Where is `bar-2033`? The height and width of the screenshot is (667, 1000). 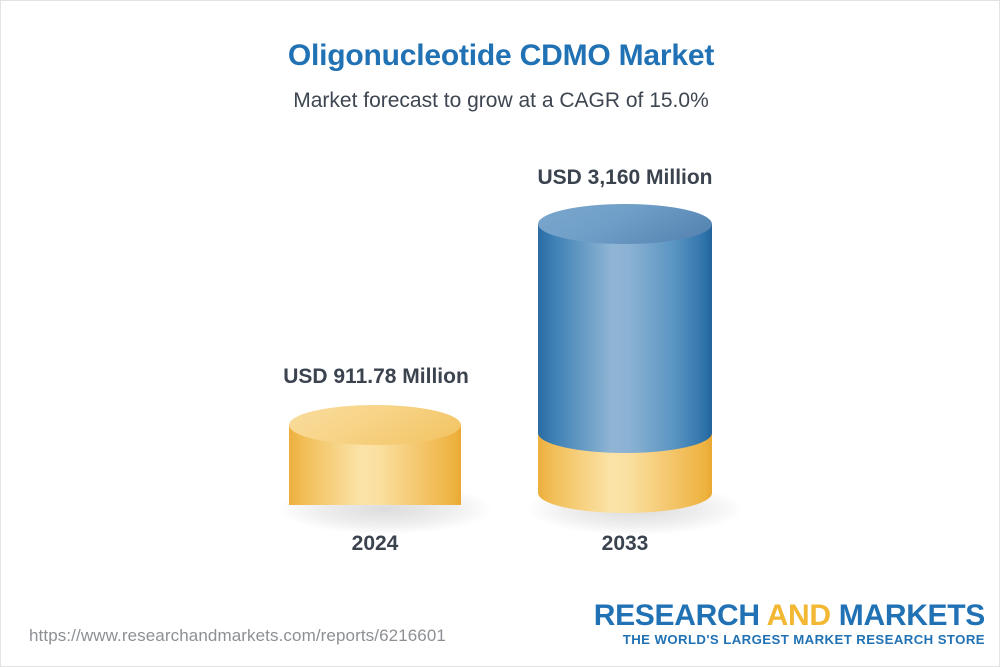
bar-2033 is located at coordinates (625, 358).